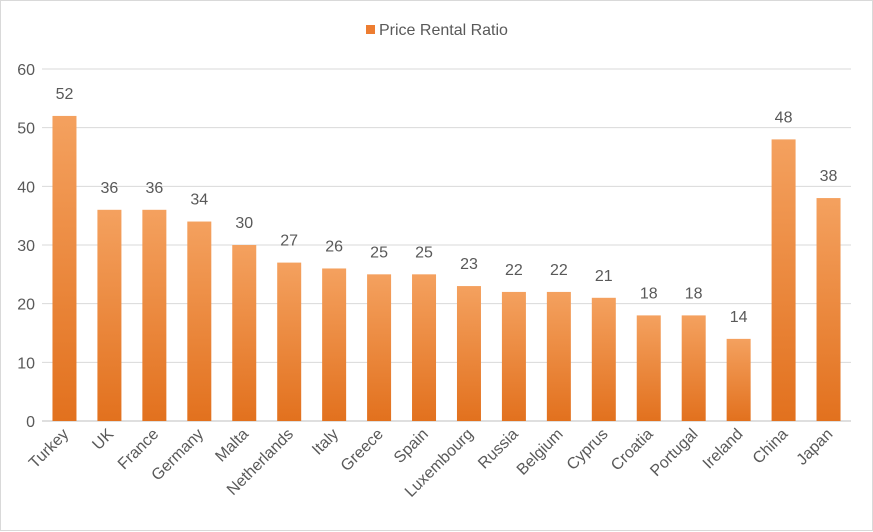 This screenshot has width=873, height=532. I want to click on x-tick-label: Japan, so click(815, 447).